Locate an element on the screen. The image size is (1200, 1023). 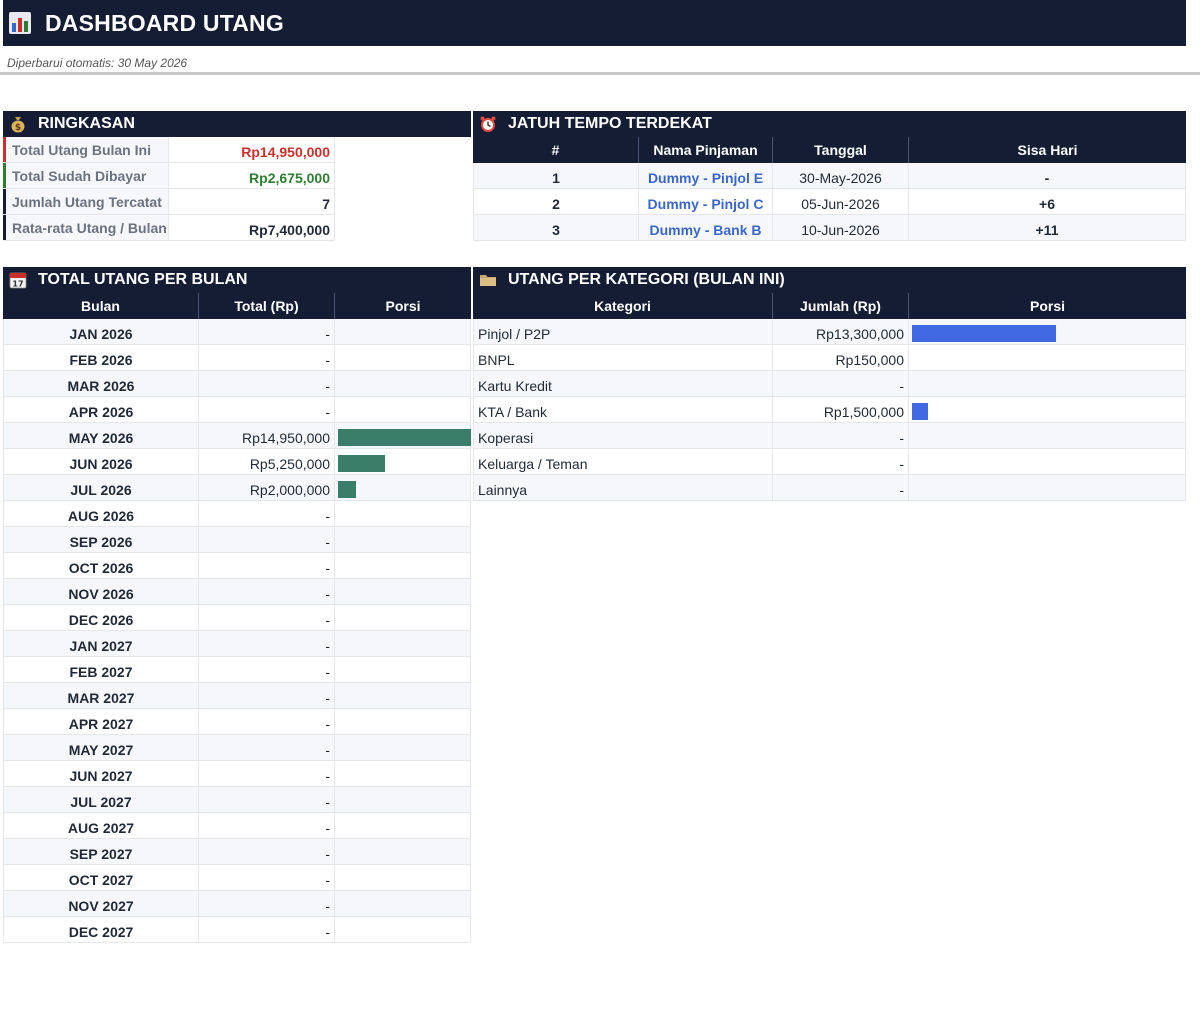
summary-section-header: $ RINGKASAN is located at coordinates (237, 124).